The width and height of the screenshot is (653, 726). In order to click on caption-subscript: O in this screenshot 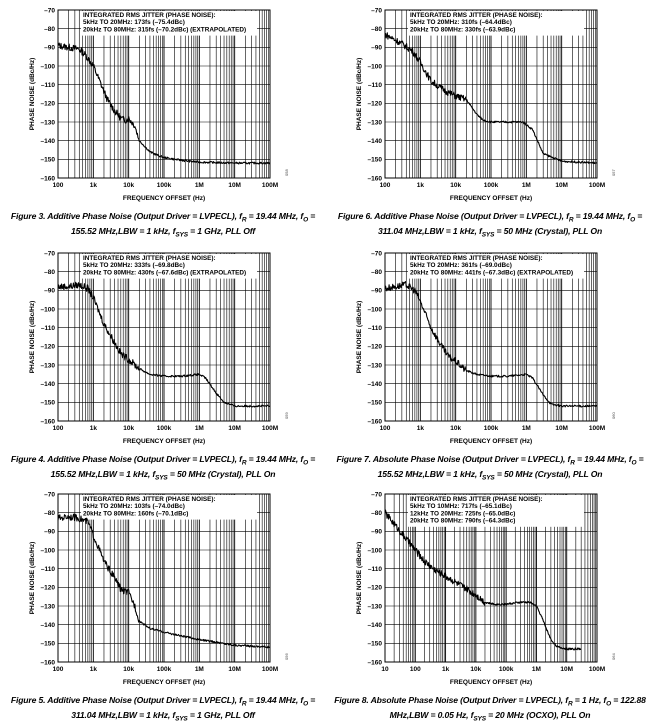, I will do `click(306, 704)`.